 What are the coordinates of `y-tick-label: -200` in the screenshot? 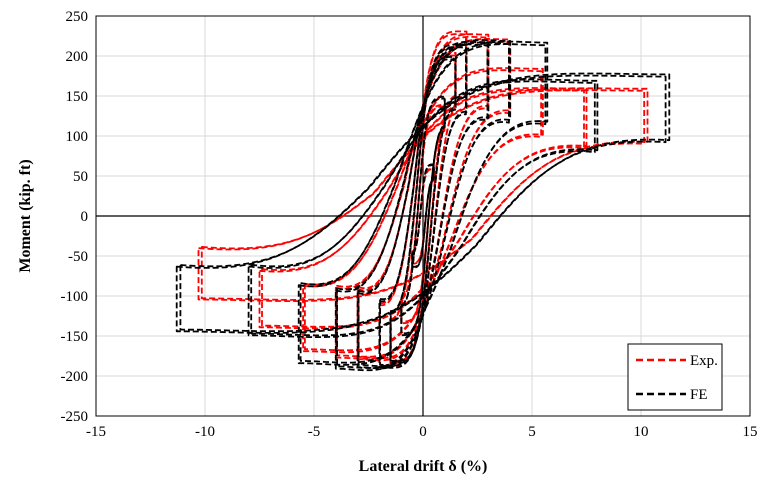 It's located at (75, 377).